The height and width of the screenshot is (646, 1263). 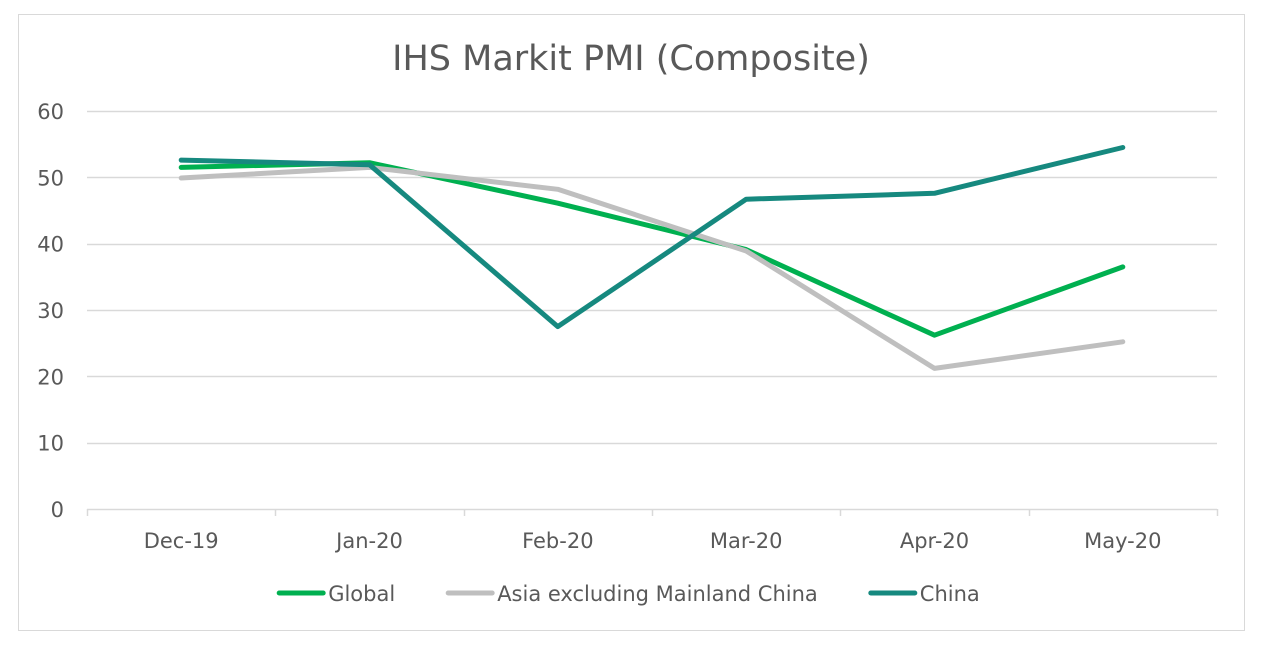 I want to click on x-tick-label: Jan-20, so click(x=368, y=541).